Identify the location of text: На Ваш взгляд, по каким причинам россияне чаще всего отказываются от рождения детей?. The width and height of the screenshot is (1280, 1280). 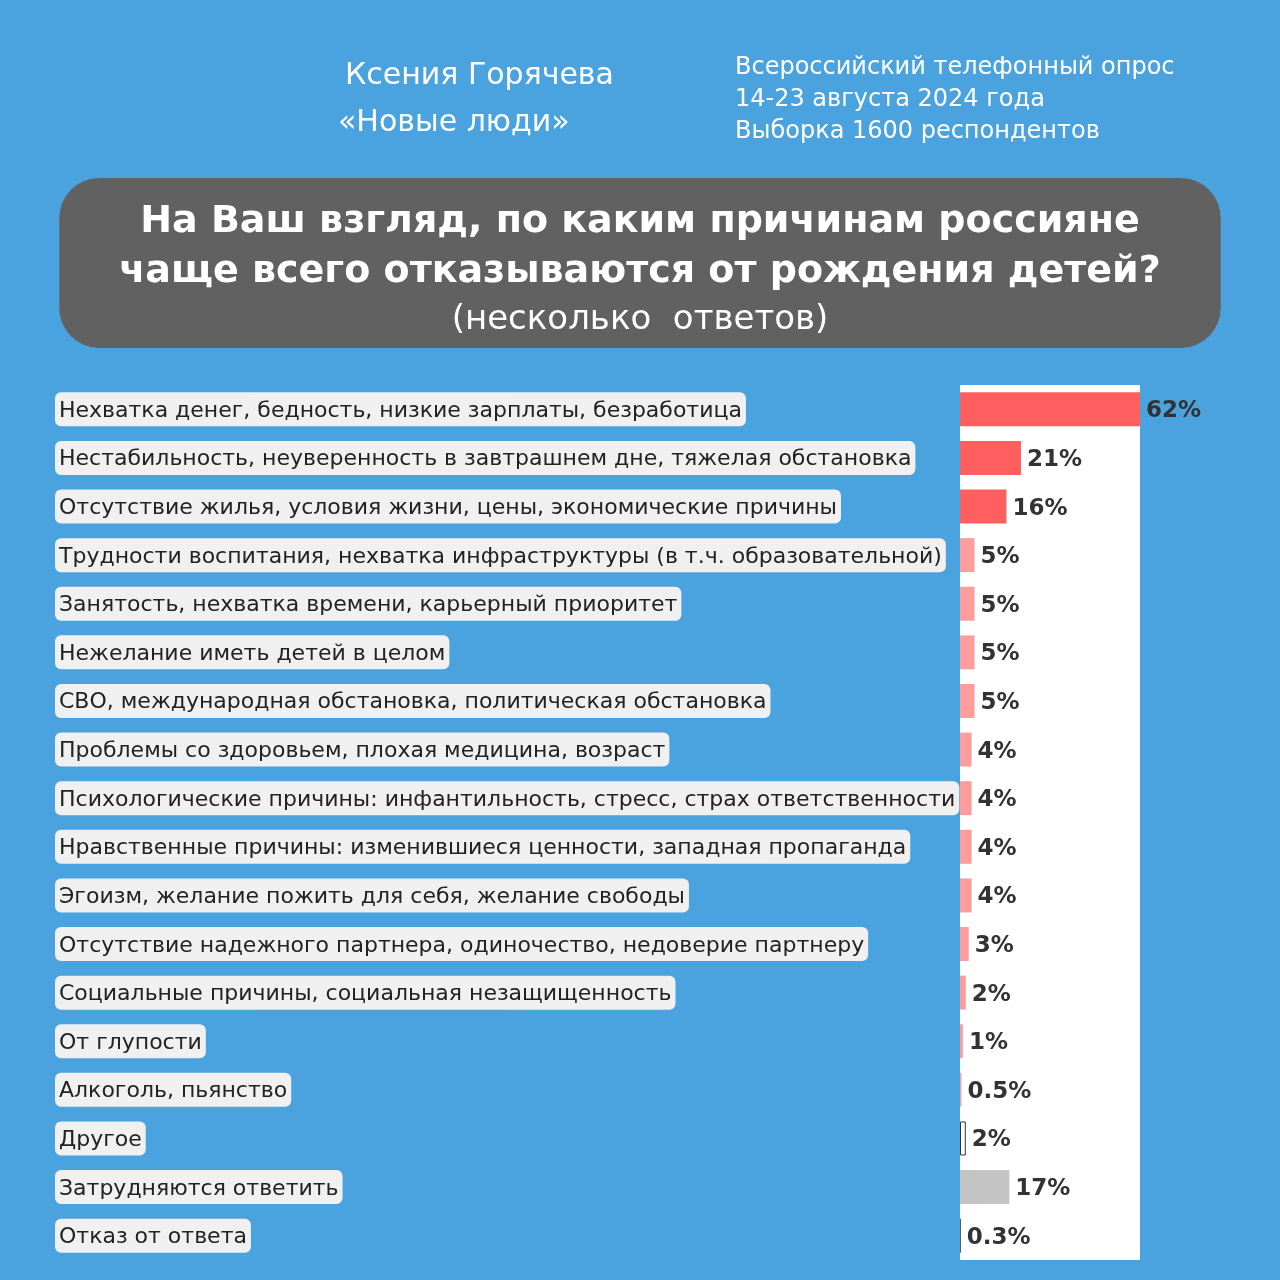
(640, 244).